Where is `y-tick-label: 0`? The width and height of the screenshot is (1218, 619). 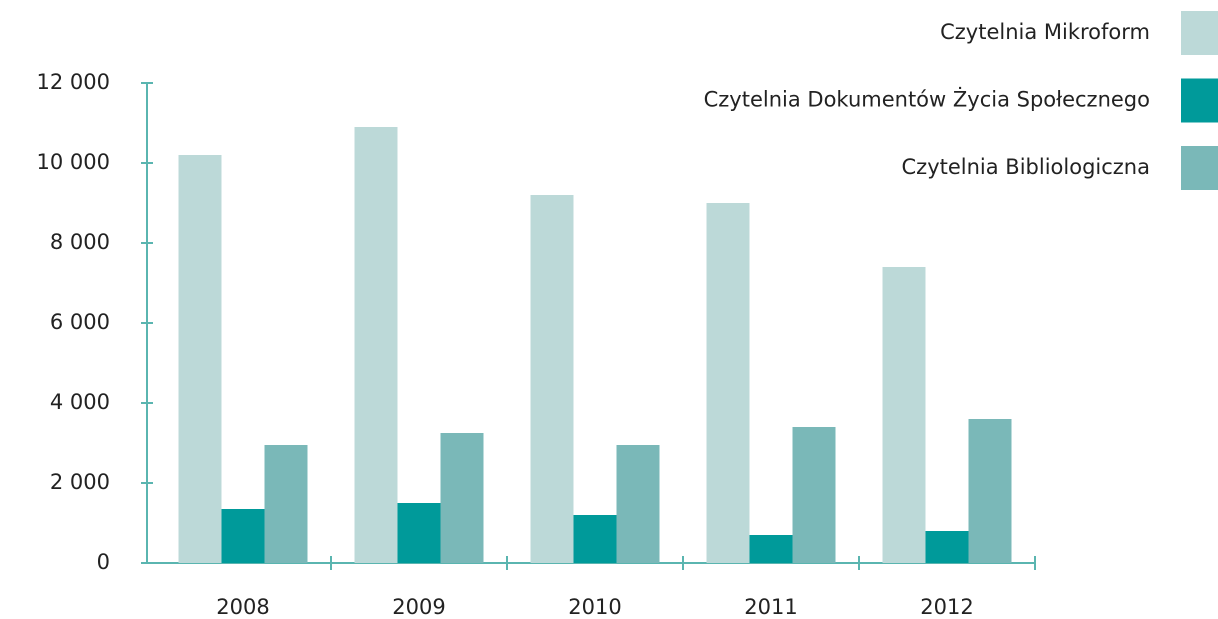
y-tick-label: 0 is located at coordinates (103, 562).